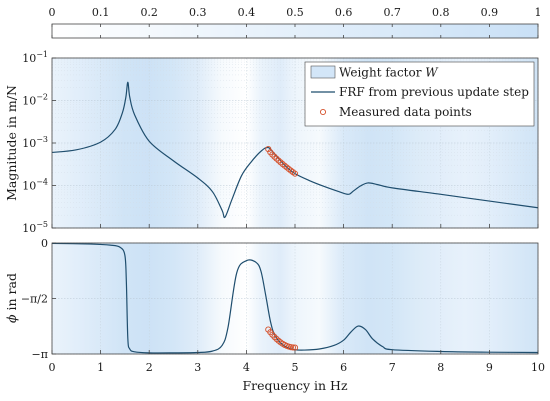 Image resolution: width=550 pixels, height=401 pixels. Describe the element at coordinates (282, 338) in the screenshot. I see `measured-points-phase` at that location.